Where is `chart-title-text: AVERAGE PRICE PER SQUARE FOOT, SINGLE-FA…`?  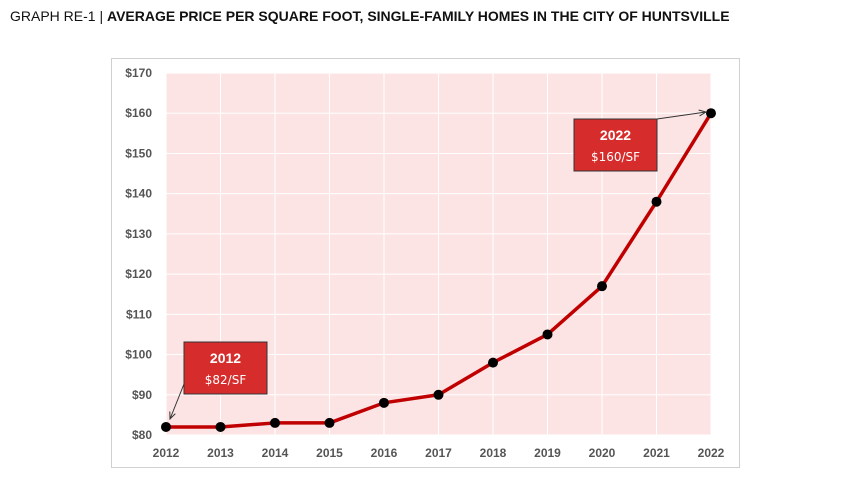 chart-title-text: AVERAGE PRICE PER SQUARE FOOT, SINGLE-FA… is located at coordinates (418, 16).